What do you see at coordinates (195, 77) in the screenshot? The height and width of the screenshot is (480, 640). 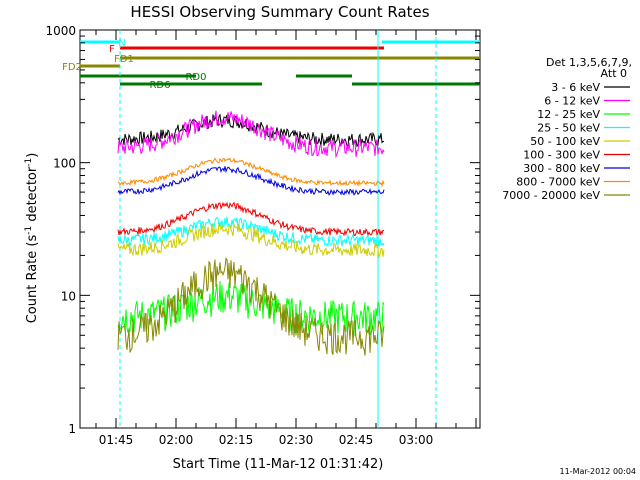 I see `flag-label: RD0` at bounding box center [195, 77].